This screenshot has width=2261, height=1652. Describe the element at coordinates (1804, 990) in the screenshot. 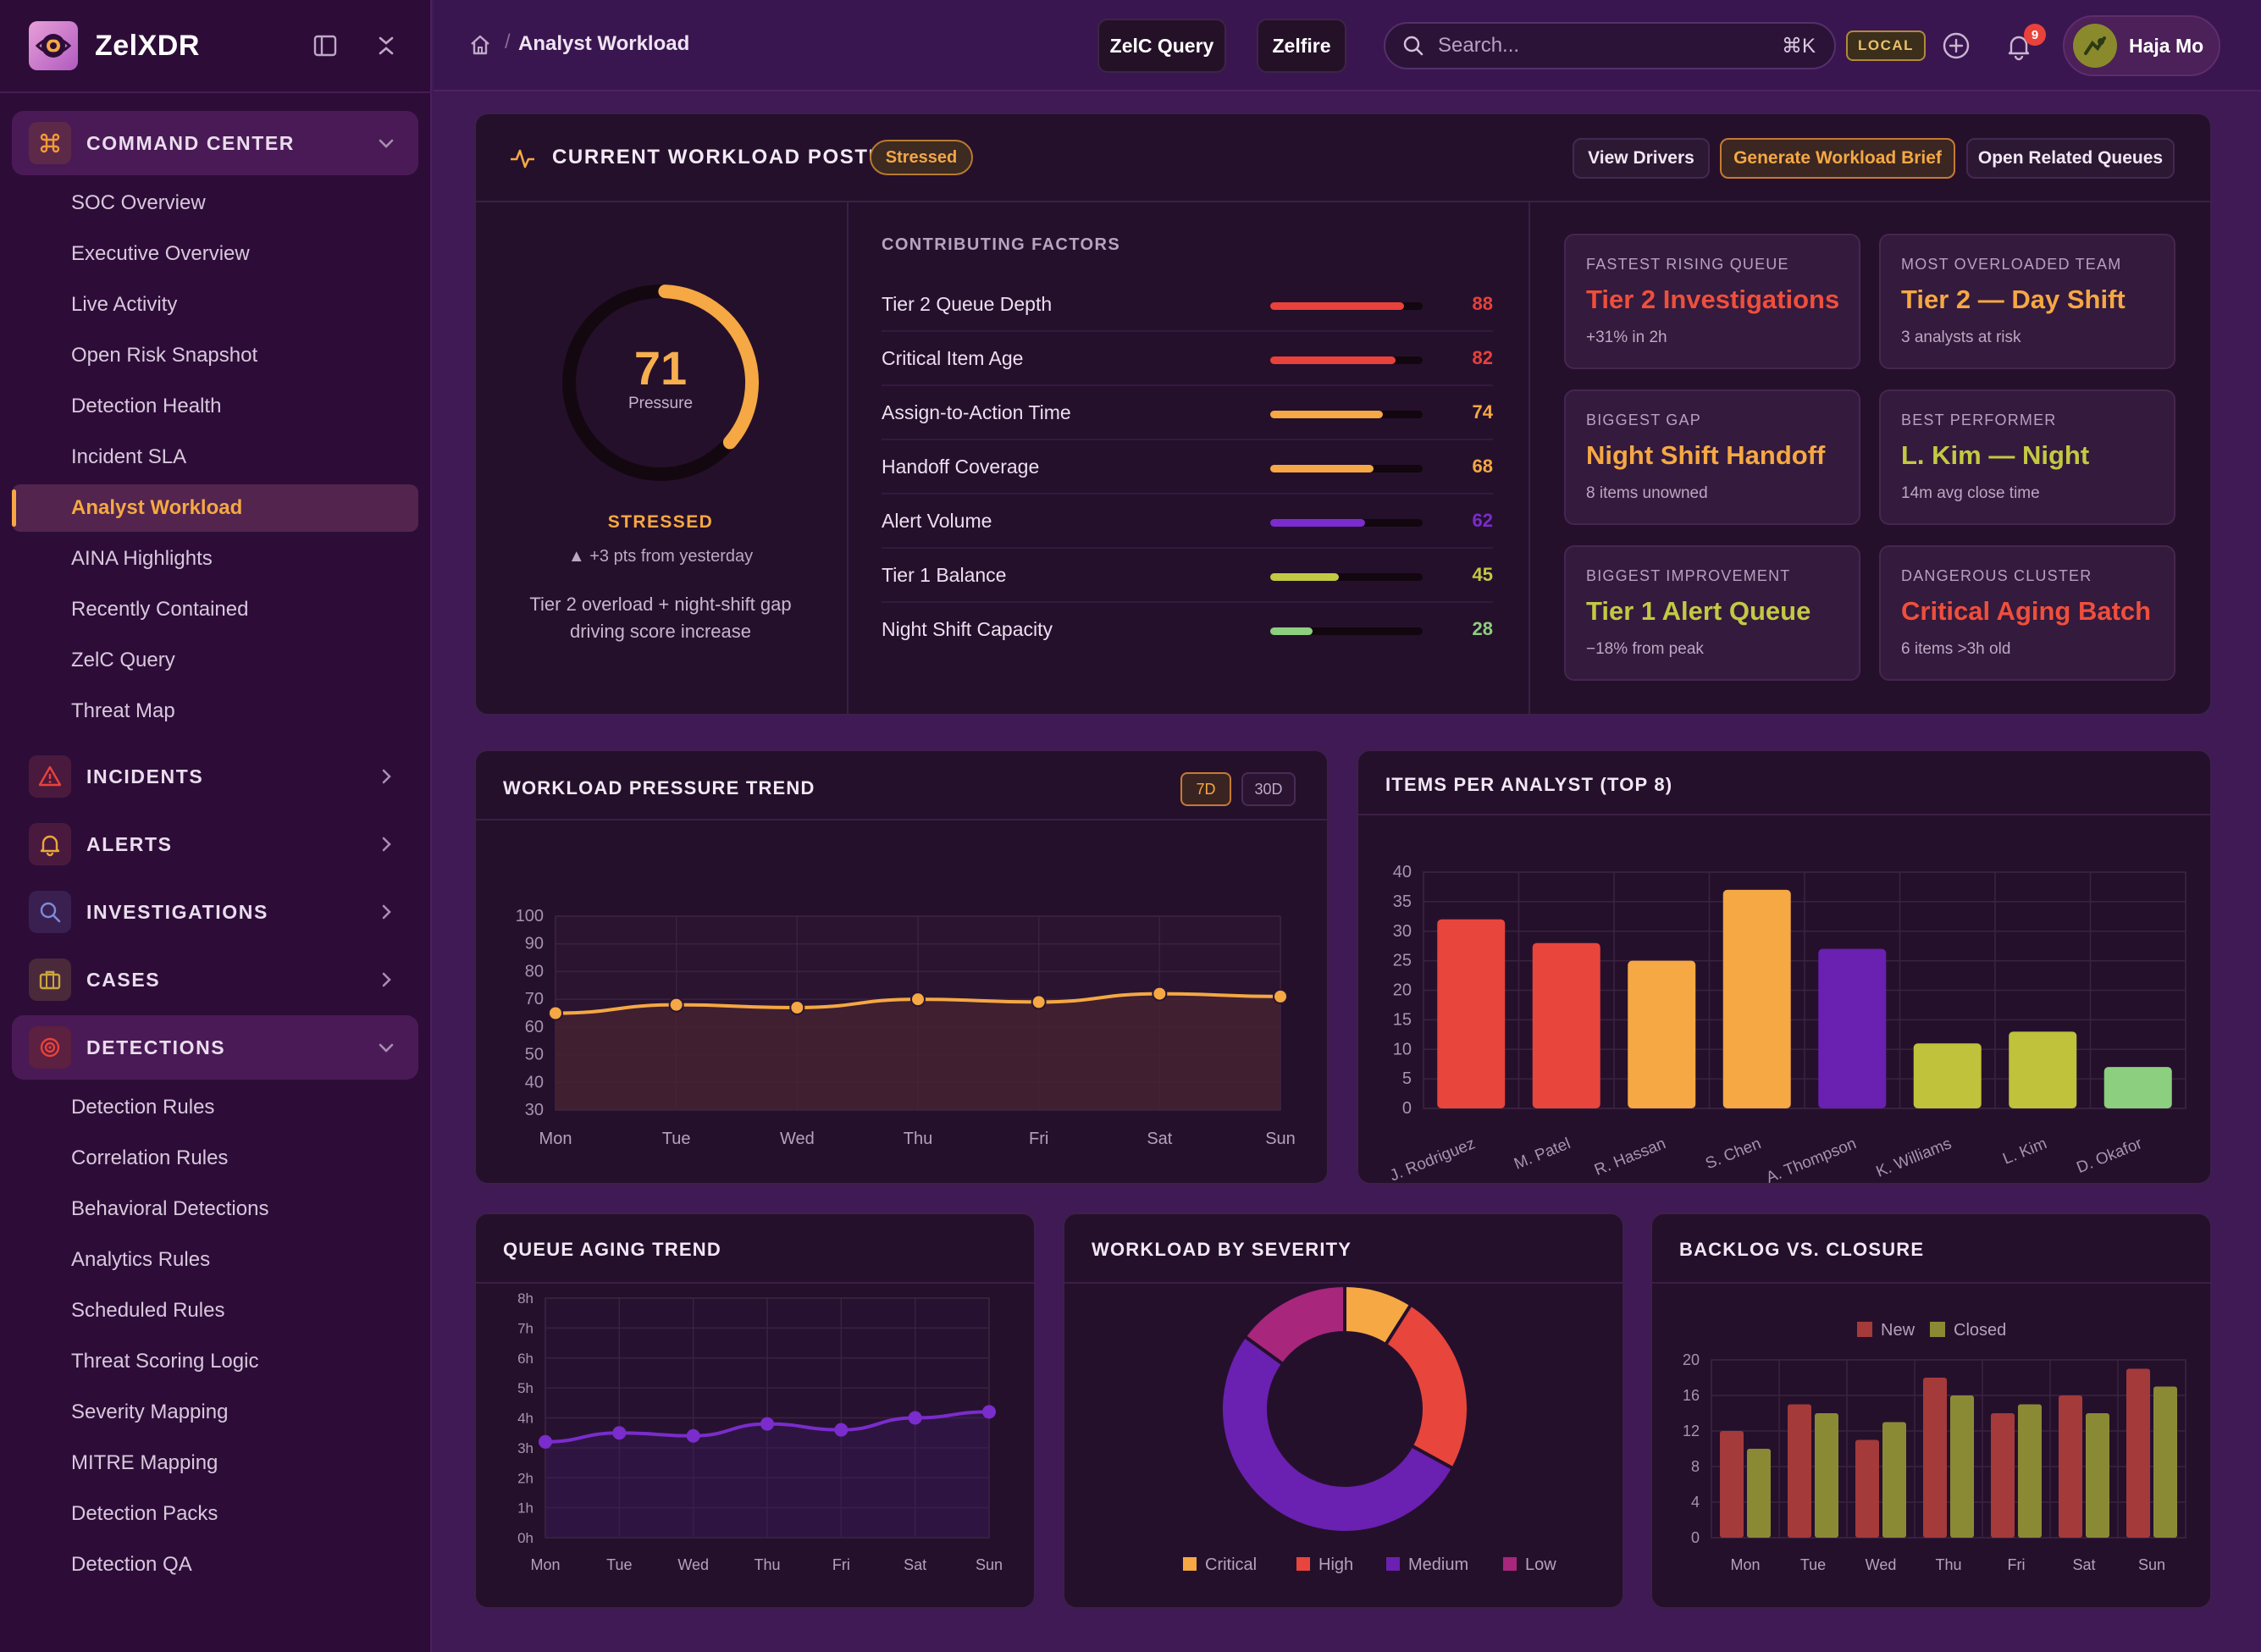

I see `plot-frame` at that location.